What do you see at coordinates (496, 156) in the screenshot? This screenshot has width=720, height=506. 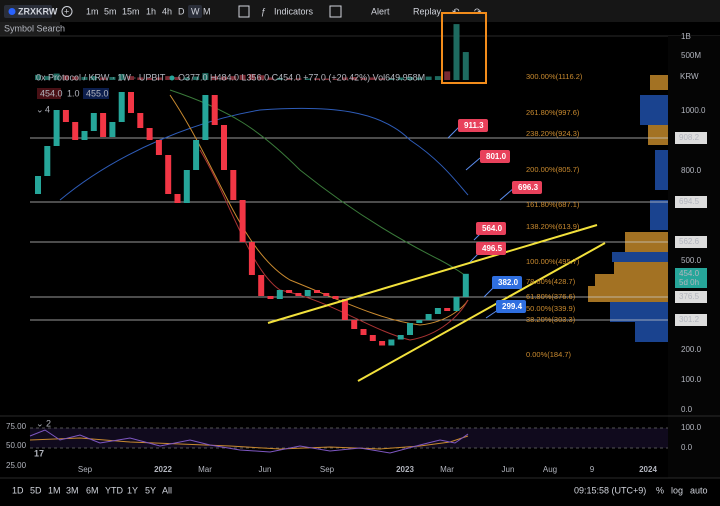 I see `callout: 801.0` at bounding box center [496, 156].